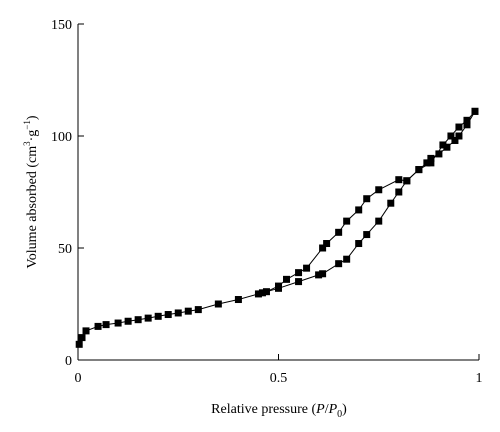 The height and width of the screenshot is (432, 500). Describe the element at coordinates (279, 378) in the screenshot. I see `x-tick-label: 0.5` at that location.